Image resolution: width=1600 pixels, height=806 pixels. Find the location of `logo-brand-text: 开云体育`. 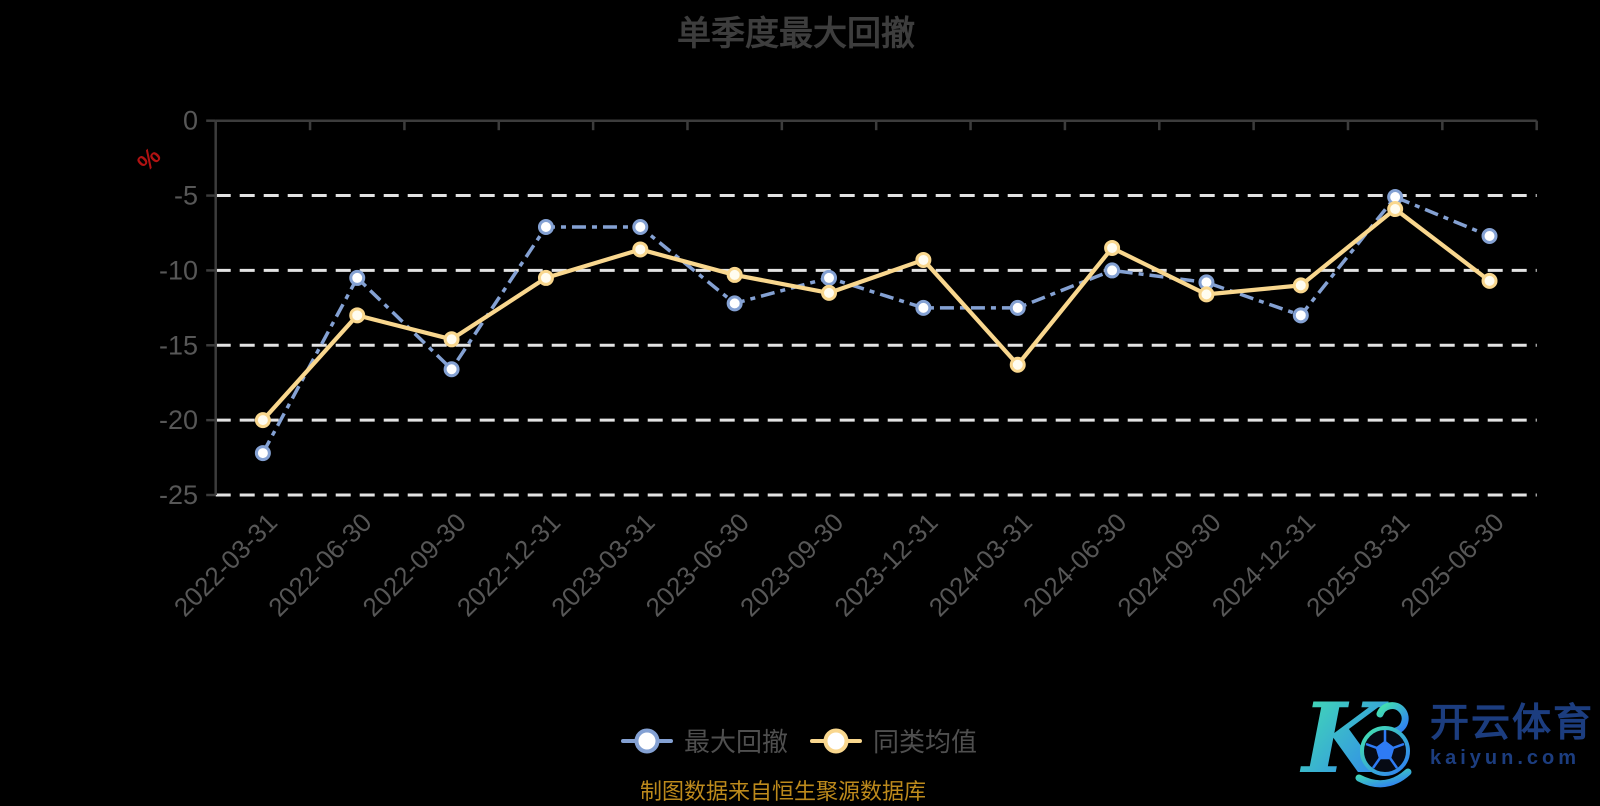

logo-brand-text: 开云体育 is located at coordinates (1512, 723).